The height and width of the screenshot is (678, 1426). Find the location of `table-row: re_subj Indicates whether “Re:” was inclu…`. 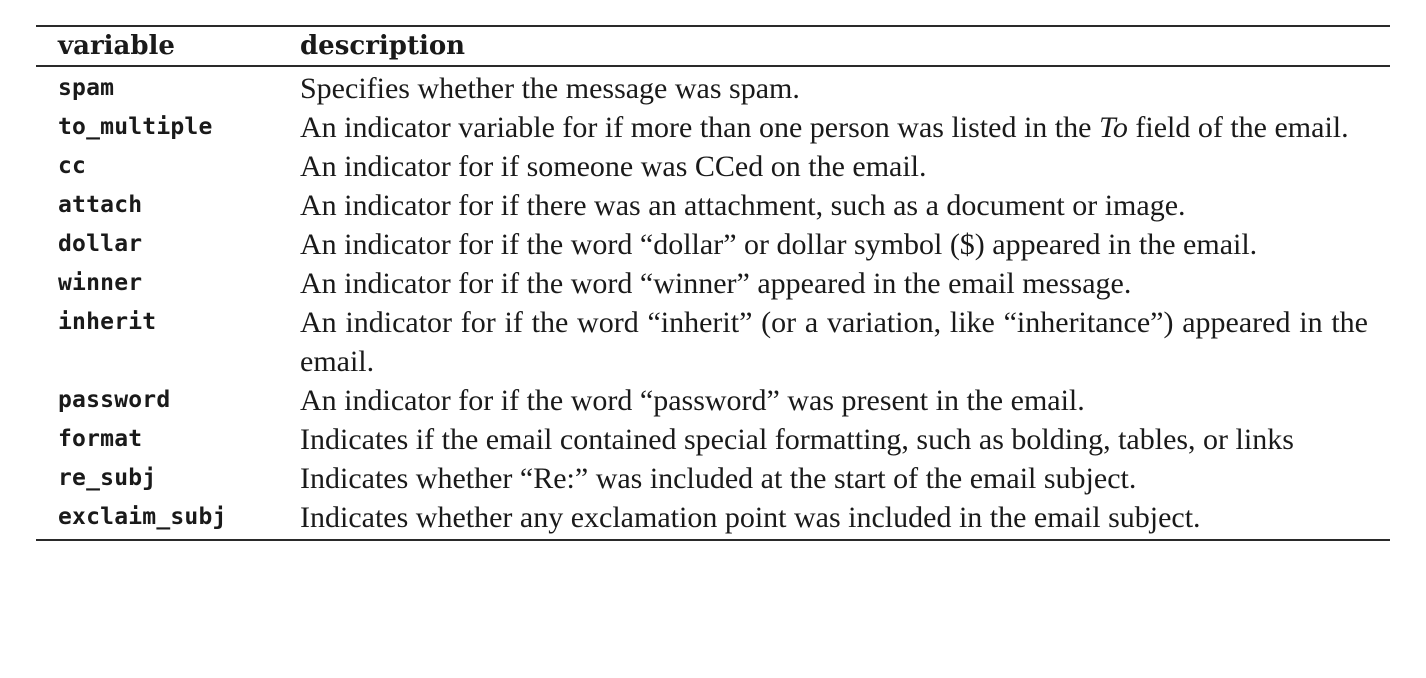

table-row: re_subj Indicates whether “Re:” was inclu… is located at coordinates (713, 478).